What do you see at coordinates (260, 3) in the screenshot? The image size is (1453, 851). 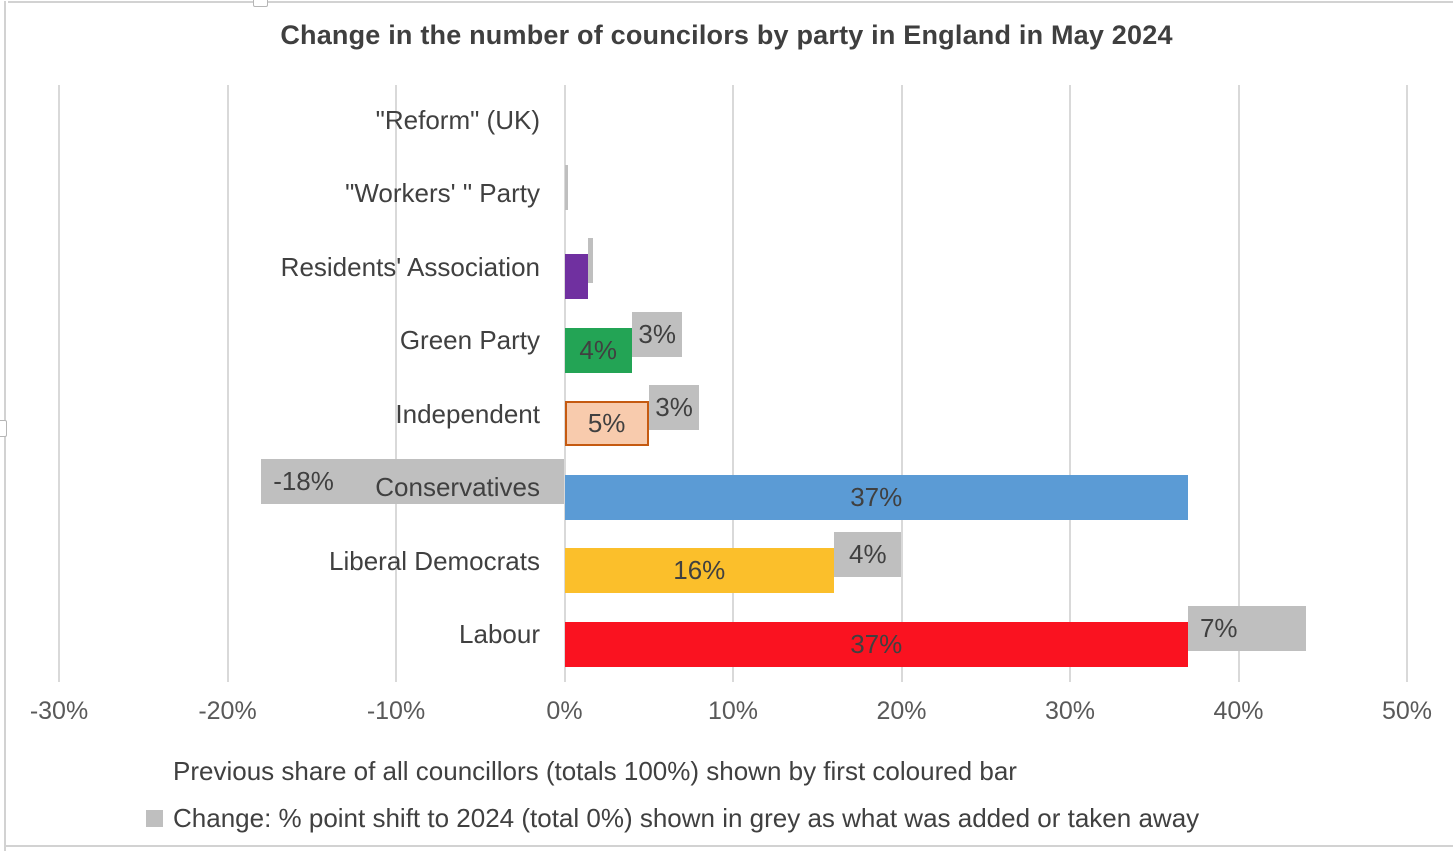 I see `chart-resize-handle-top` at bounding box center [260, 3].